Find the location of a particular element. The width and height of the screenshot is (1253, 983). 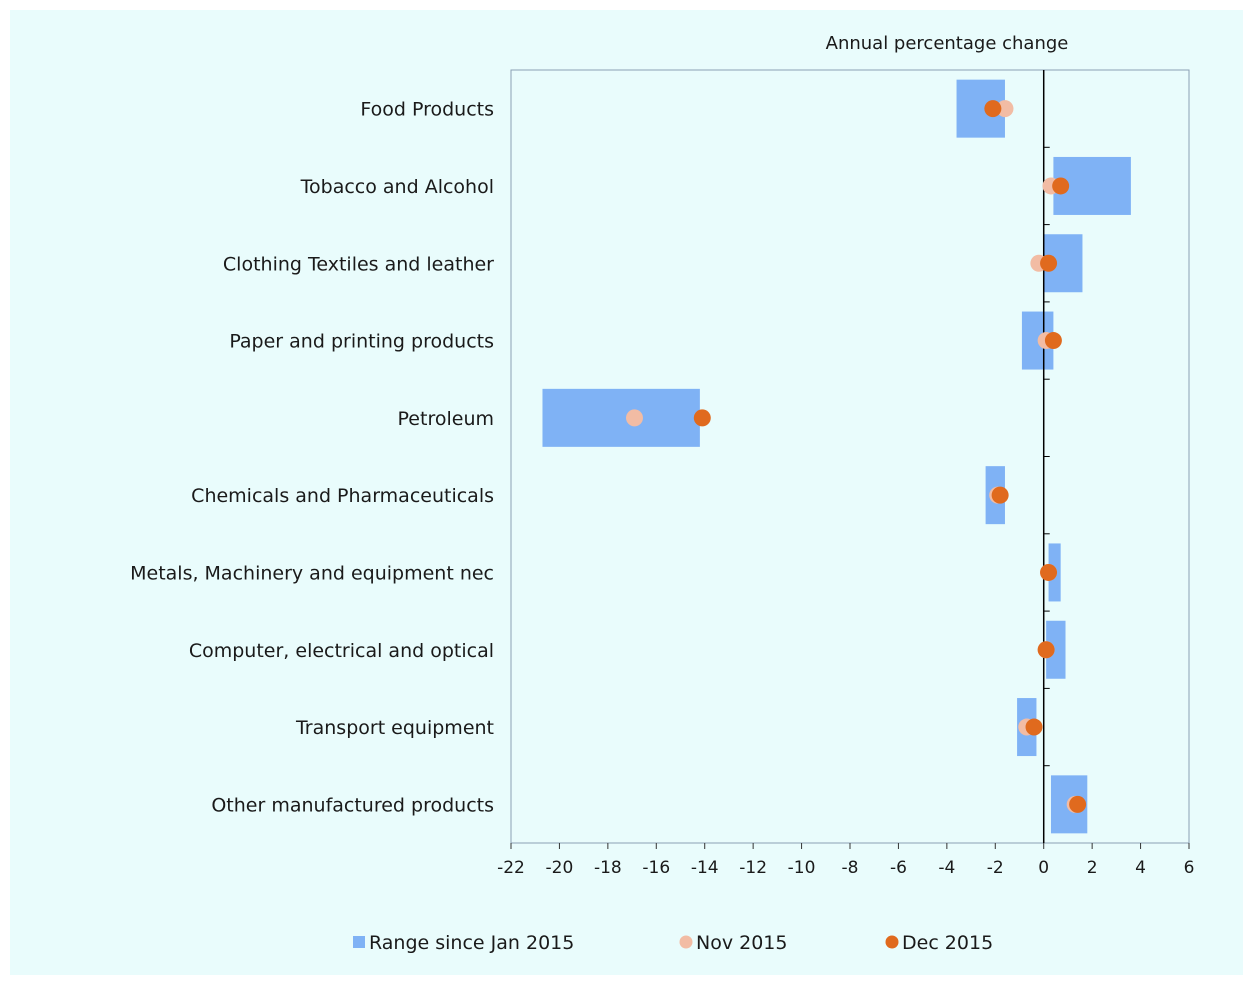

category-label: Computer, electrical and optical is located at coordinates (341, 651).